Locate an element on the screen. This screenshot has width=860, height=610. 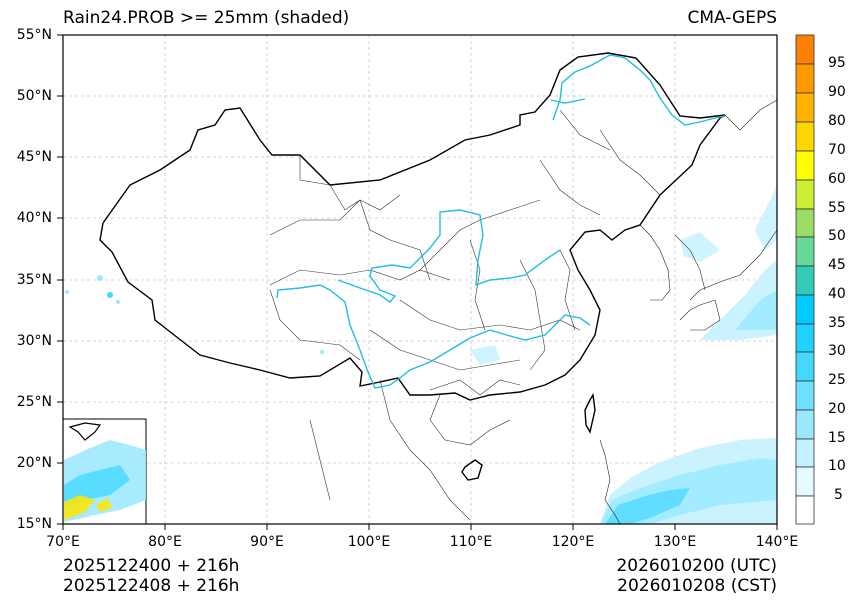
lat-label: 35°N is located at coordinates (34, 280).